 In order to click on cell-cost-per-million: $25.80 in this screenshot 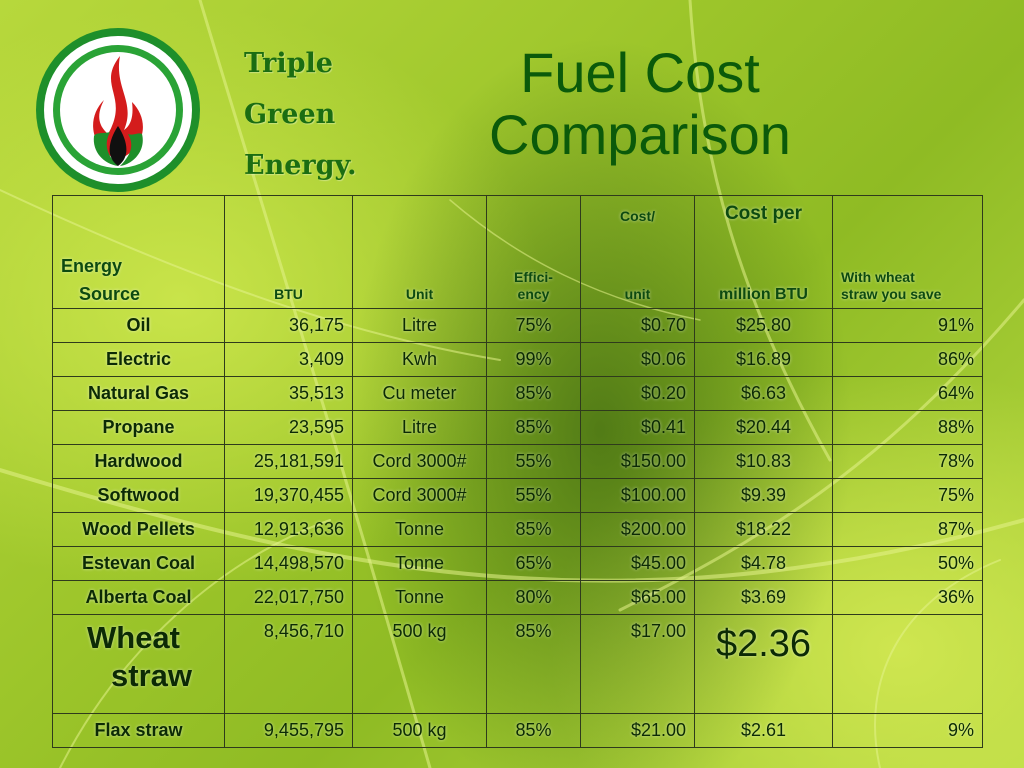, I will do `click(763, 325)`.